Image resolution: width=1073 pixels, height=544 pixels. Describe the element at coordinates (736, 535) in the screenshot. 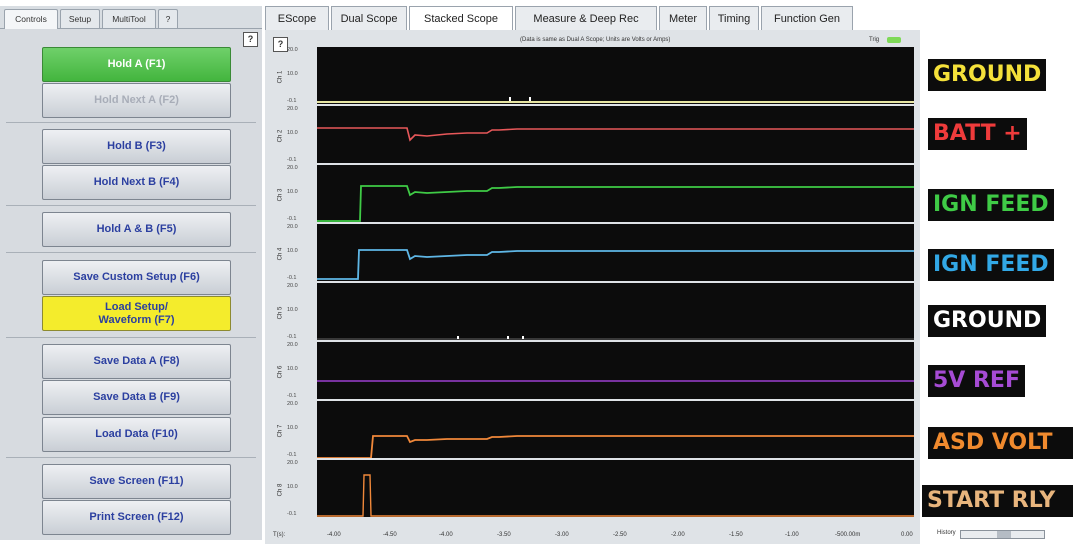

I see `x-tick: -1.50` at that location.